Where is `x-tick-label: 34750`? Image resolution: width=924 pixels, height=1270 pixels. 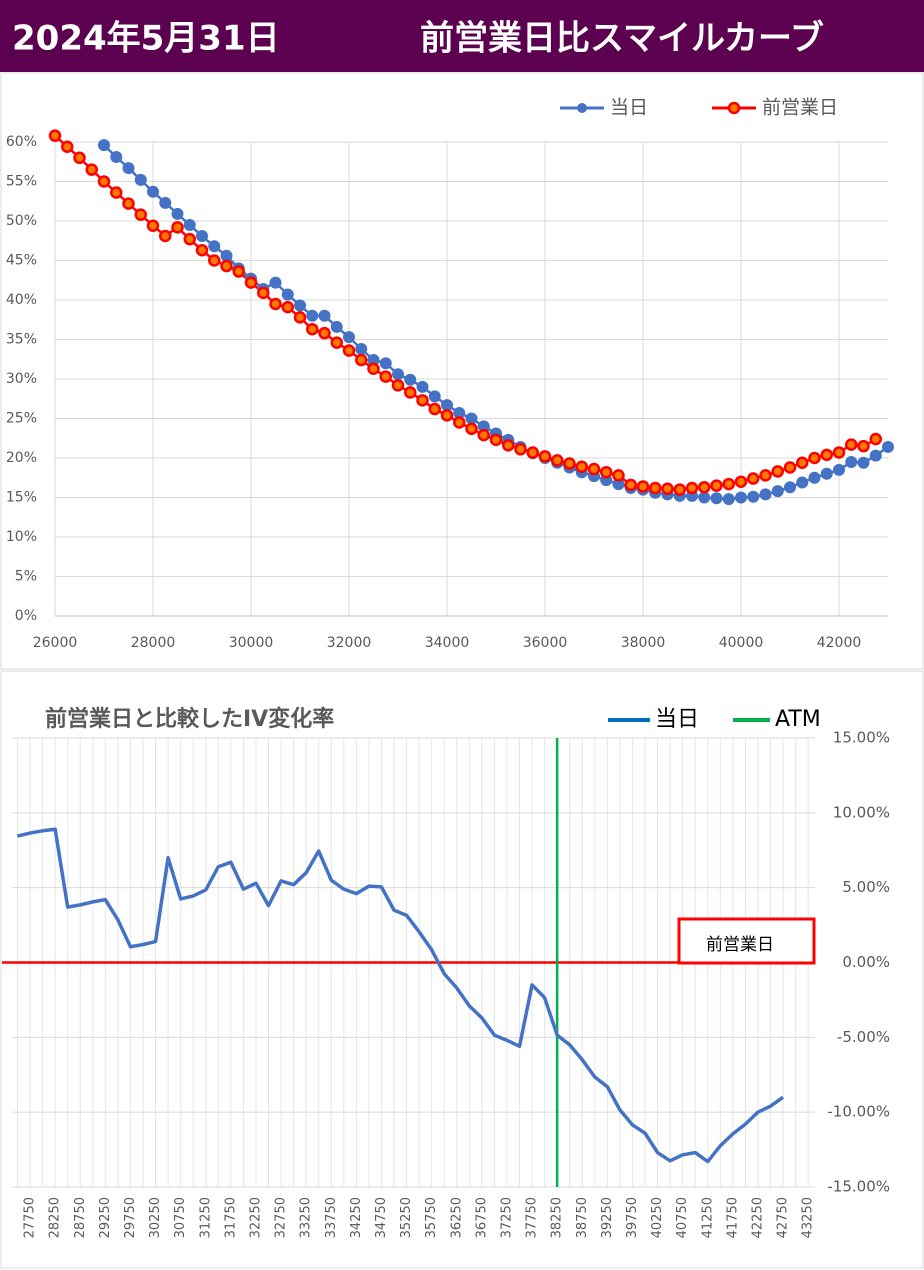 x-tick-label: 34750 is located at coordinates (381, 1217).